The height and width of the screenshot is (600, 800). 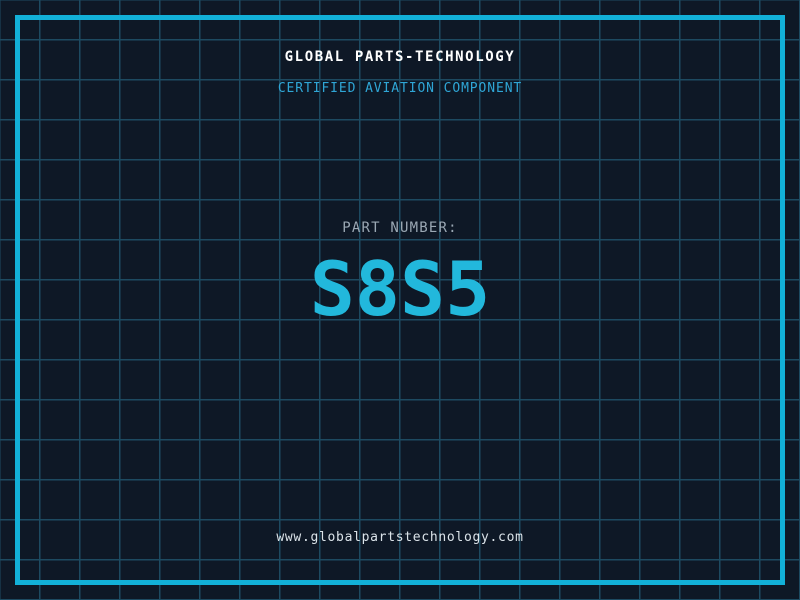 I want to click on certification-subtitle: CERTIFIED AVIATION COMPONENT, so click(x=400, y=88).